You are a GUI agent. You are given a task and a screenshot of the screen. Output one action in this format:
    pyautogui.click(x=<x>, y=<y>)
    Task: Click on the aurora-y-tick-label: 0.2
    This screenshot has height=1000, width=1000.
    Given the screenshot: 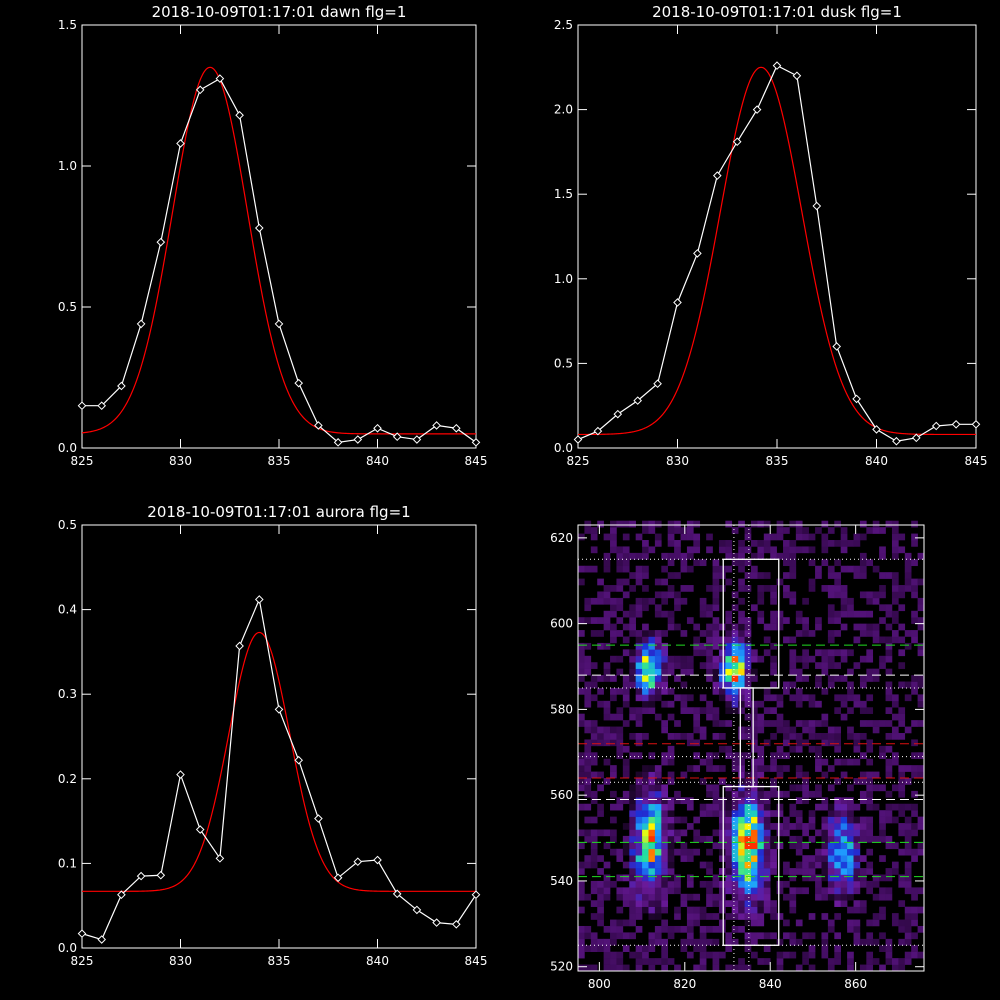 What is the action you would take?
    pyautogui.click(x=67, y=779)
    